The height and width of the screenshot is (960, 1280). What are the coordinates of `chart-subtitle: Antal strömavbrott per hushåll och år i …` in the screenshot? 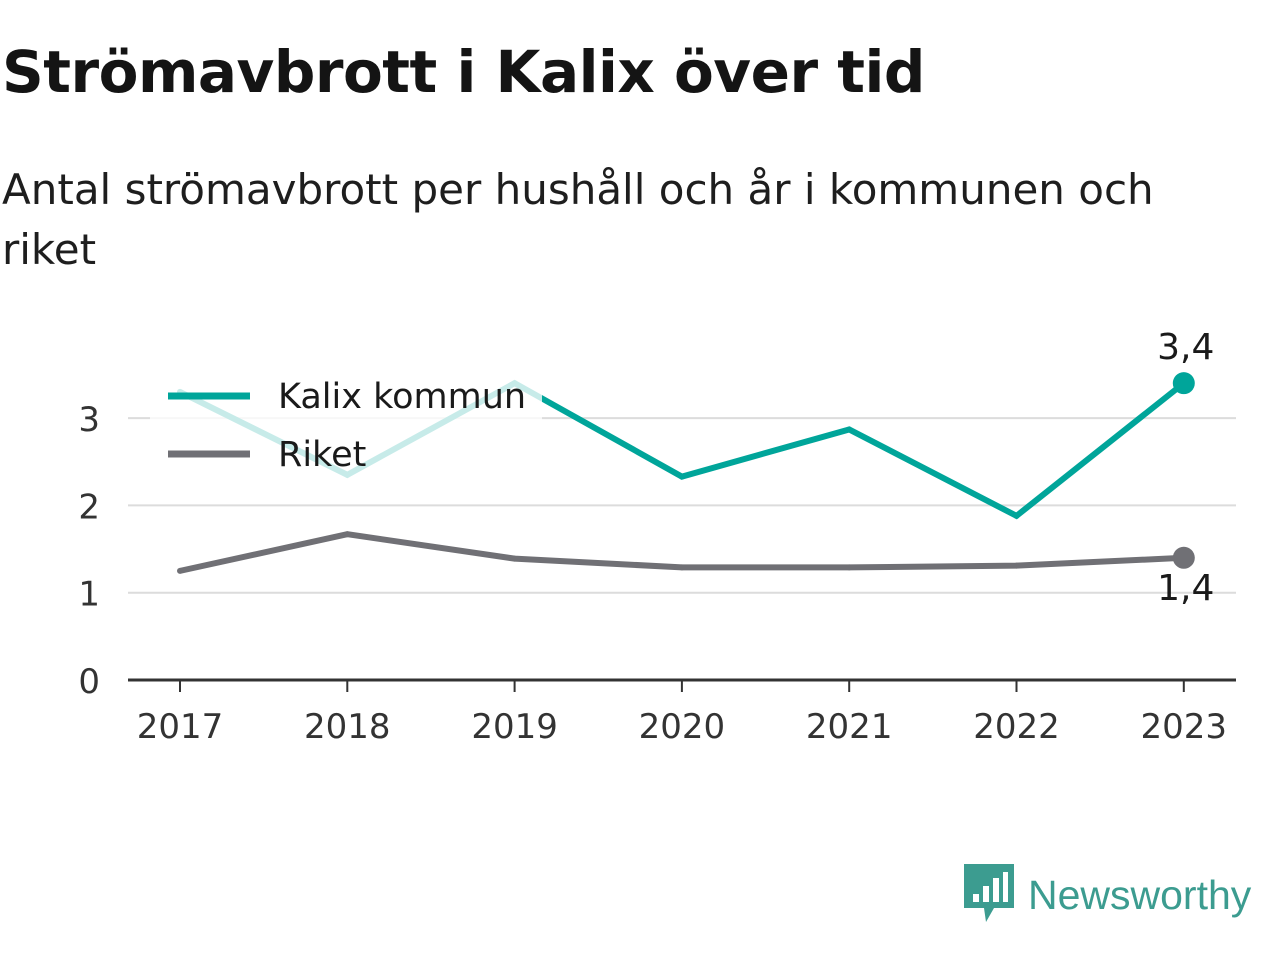 It's located at (578, 219).